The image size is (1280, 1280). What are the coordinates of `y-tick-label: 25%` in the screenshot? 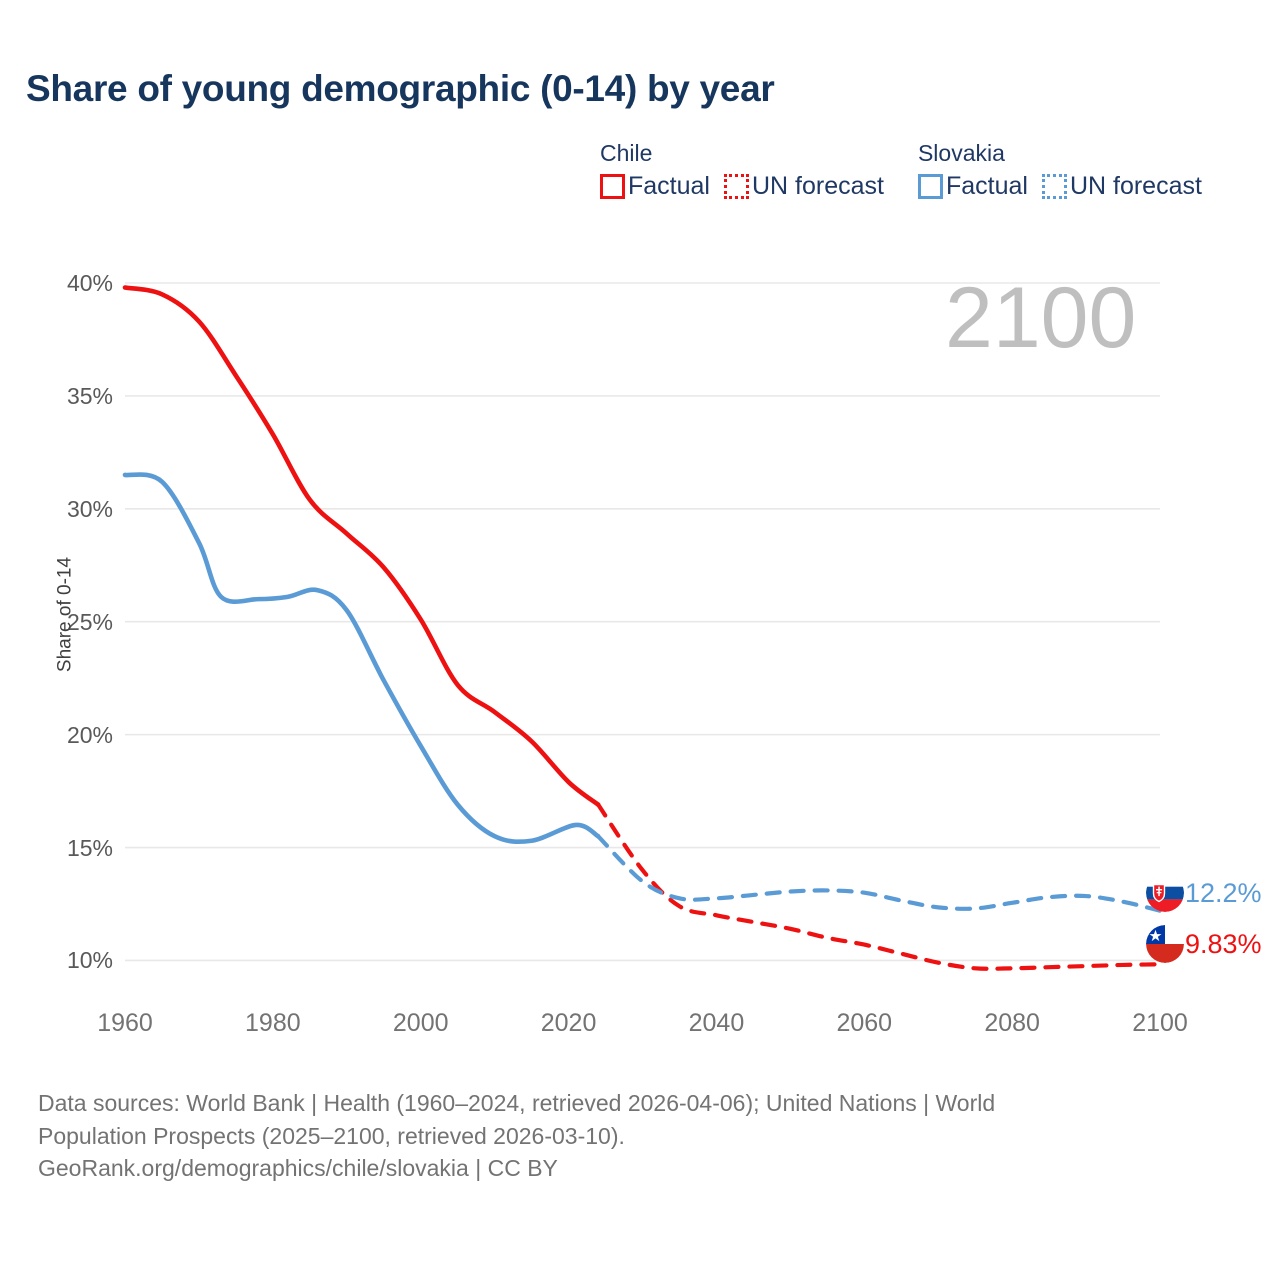 It's located at (89, 621).